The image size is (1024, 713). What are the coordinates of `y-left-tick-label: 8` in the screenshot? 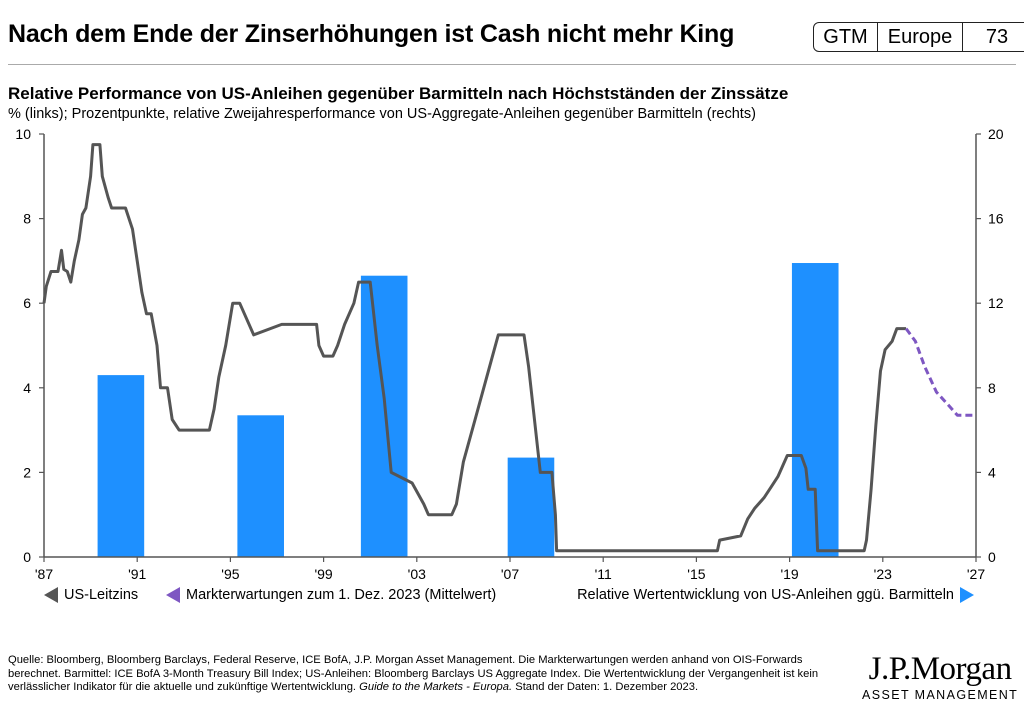 It's located at (27, 219).